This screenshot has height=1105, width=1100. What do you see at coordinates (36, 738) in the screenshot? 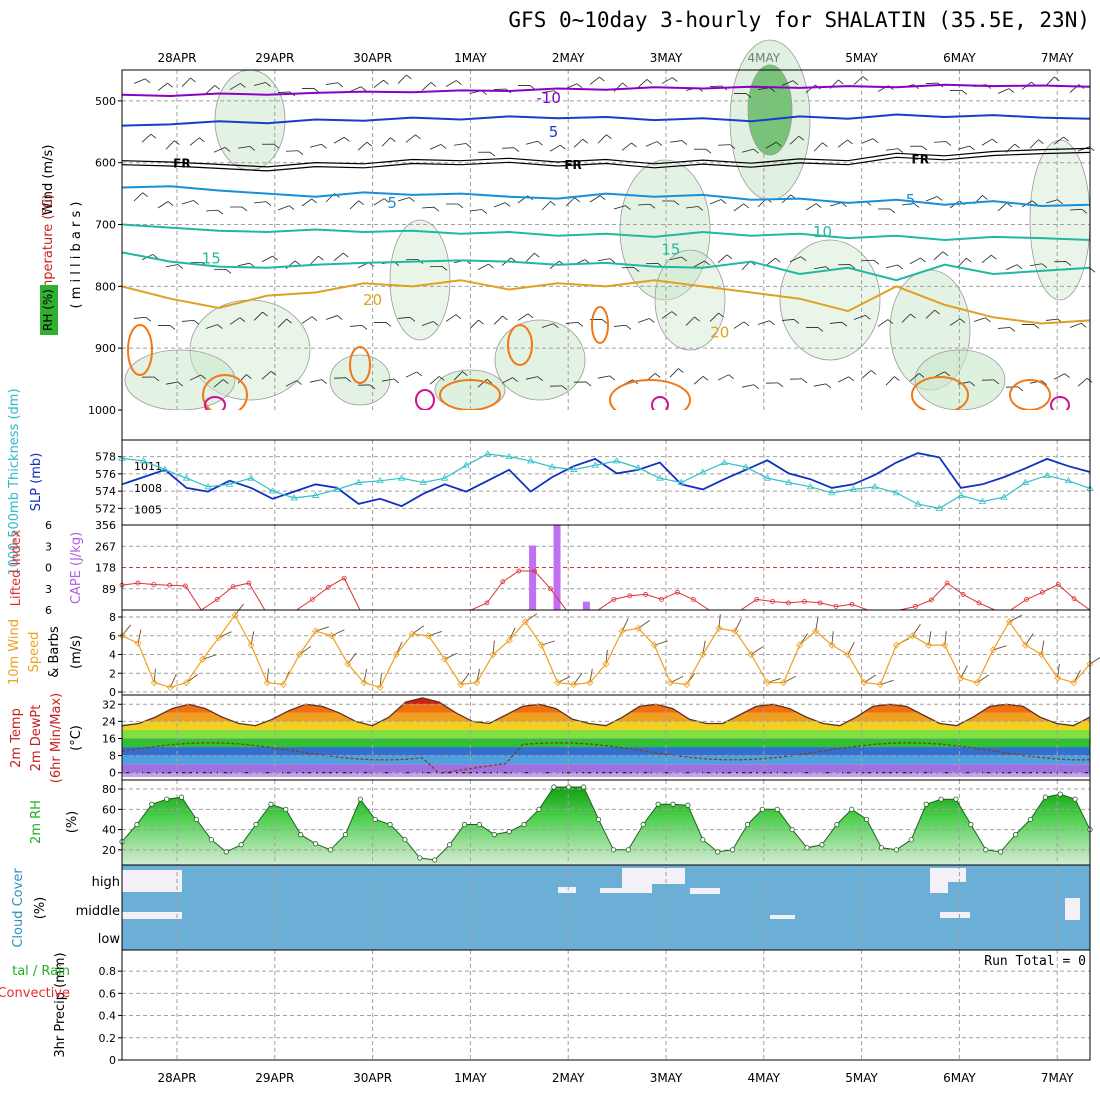
I see `ylabel-2m-dewpt: 2m DewPt` at bounding box center [36, 738].